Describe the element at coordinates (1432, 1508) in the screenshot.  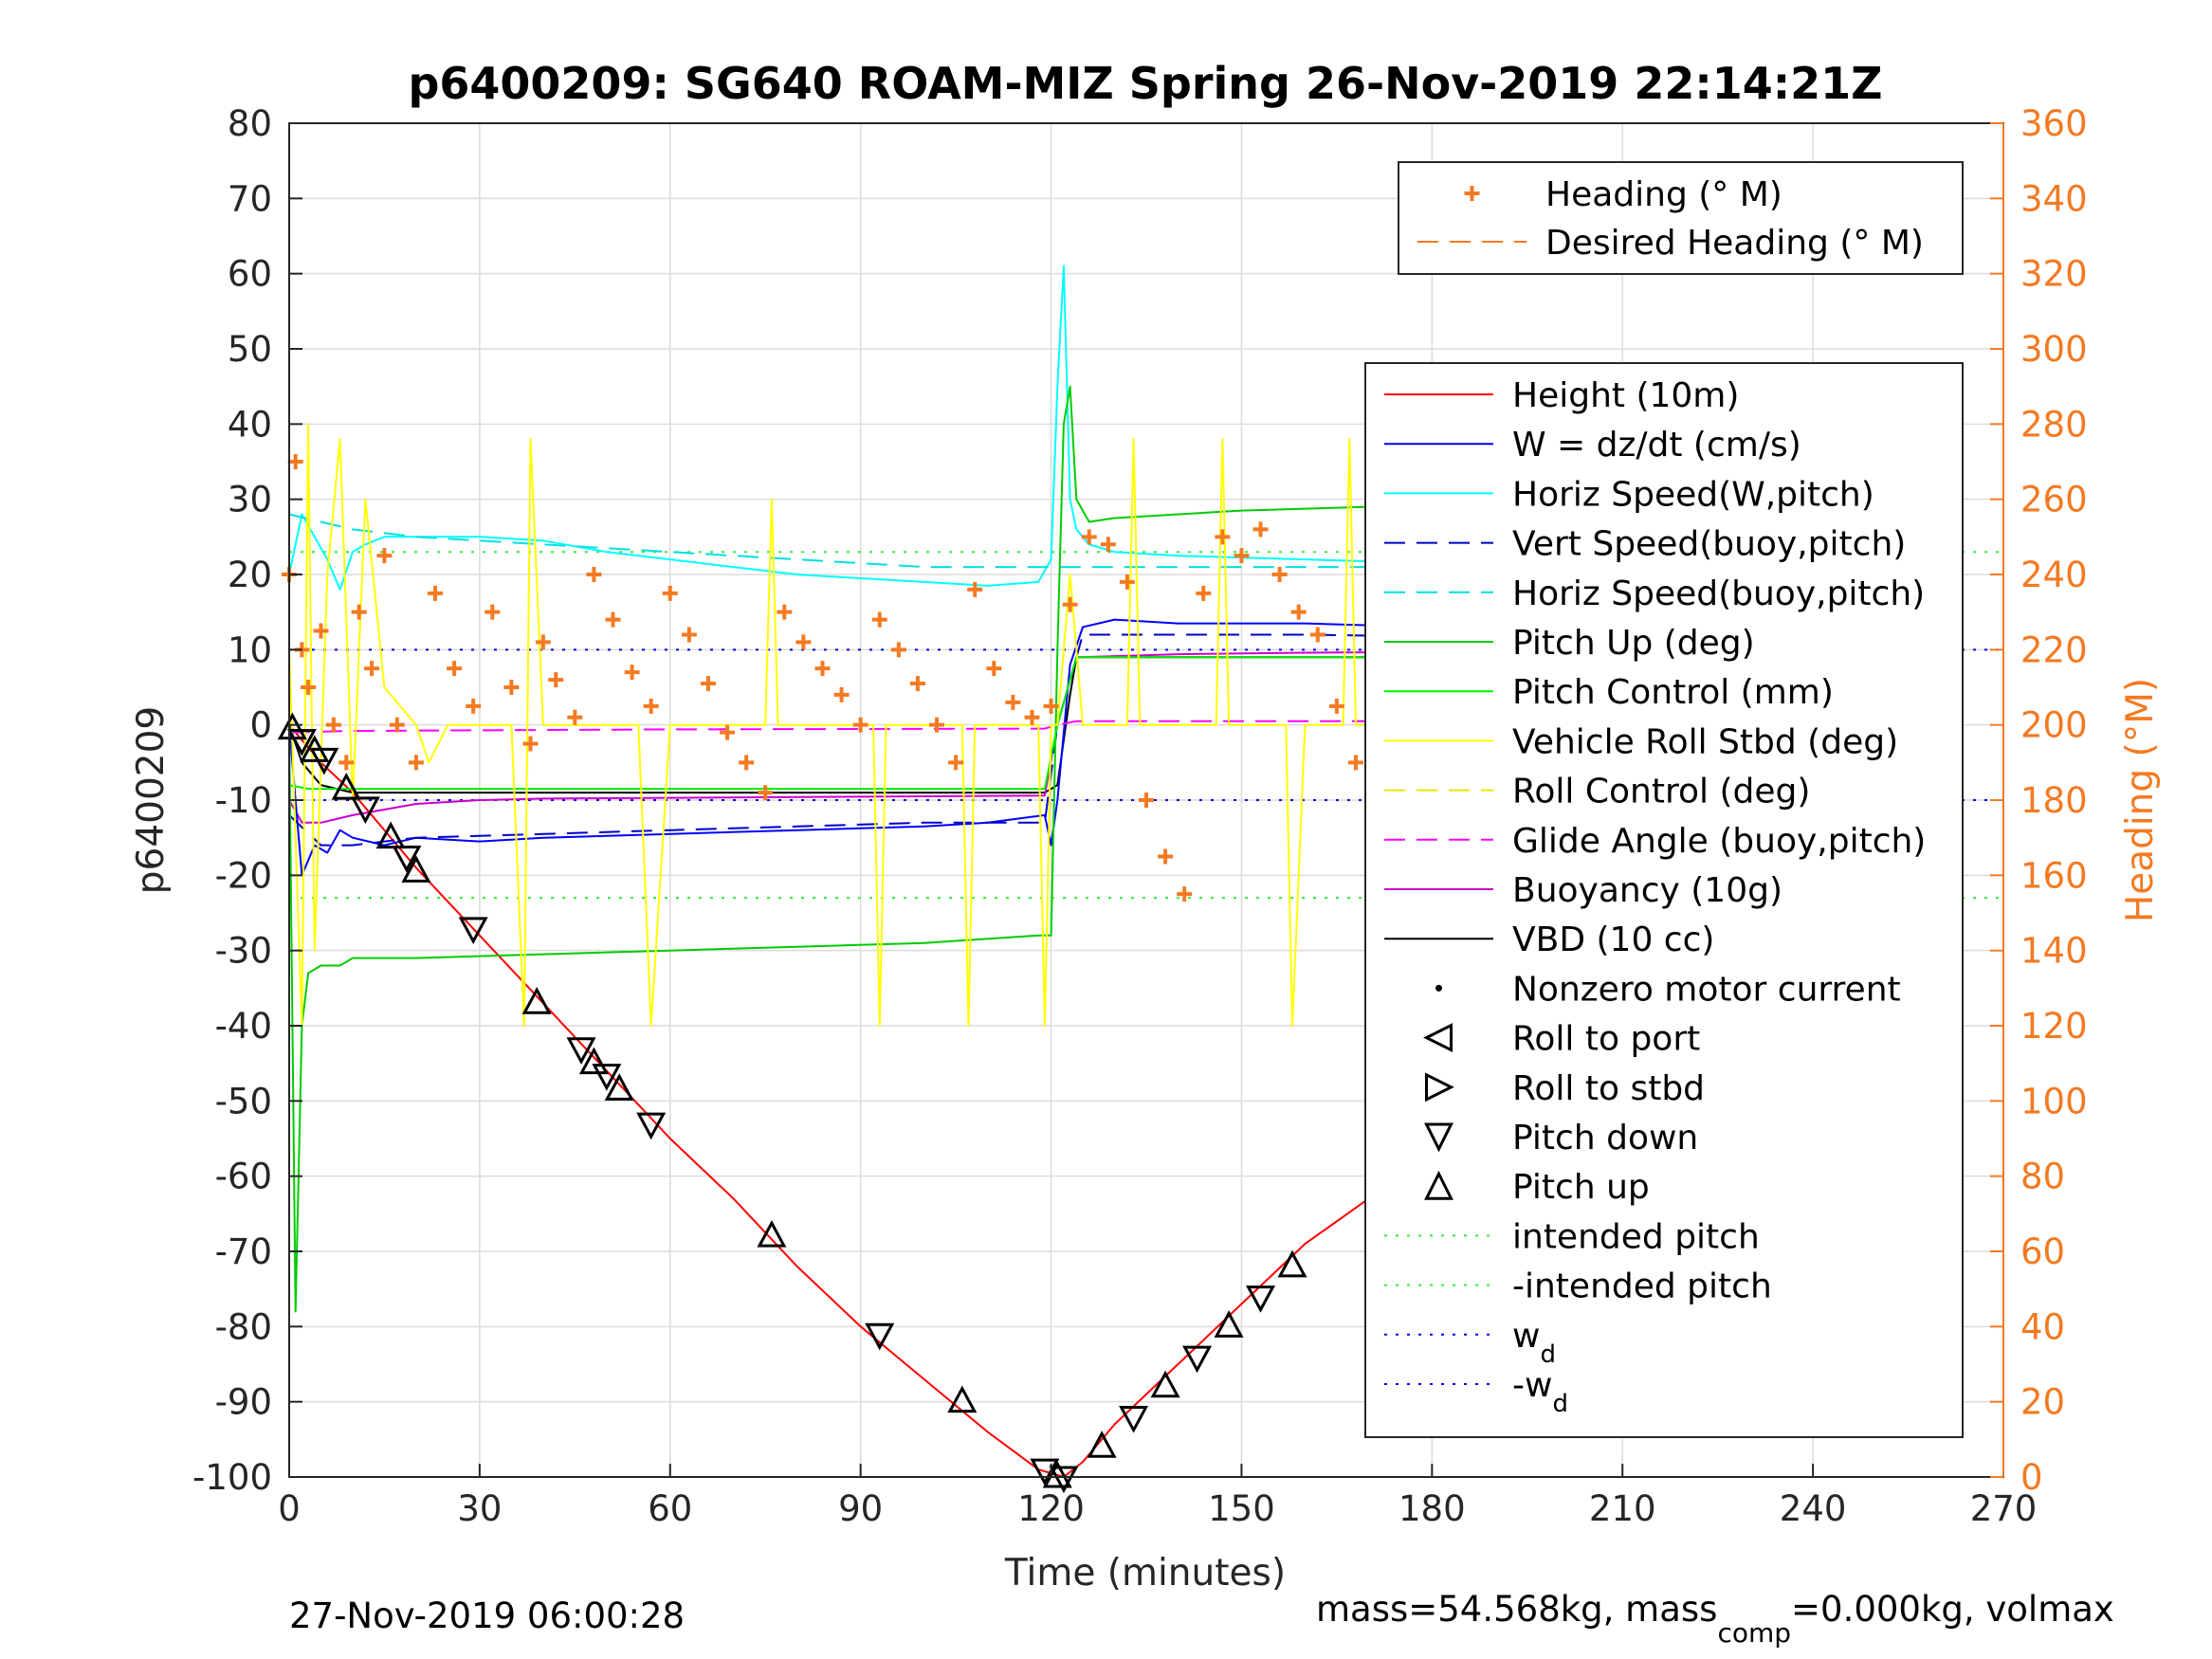
I see `x-tick-label: 180` at that location.